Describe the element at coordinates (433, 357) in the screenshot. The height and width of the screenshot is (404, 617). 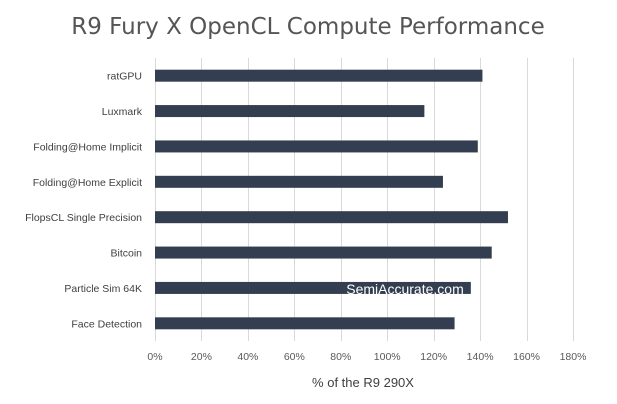
I see `x-tick-label: 120%` at that location.